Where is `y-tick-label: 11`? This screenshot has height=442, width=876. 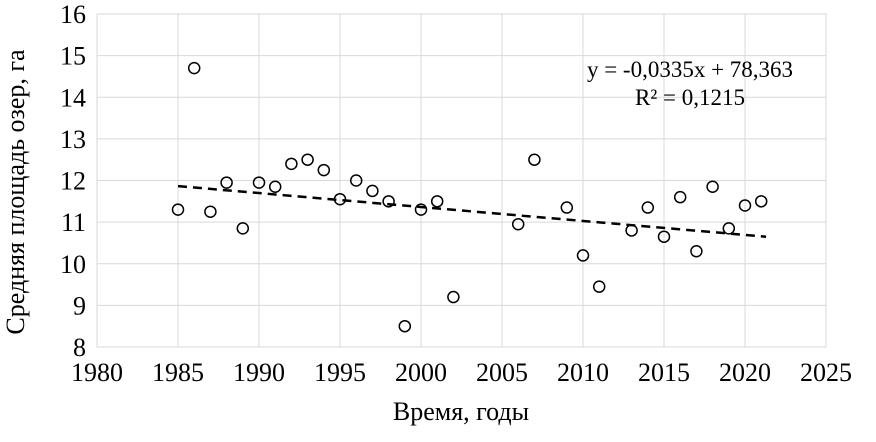 y-tick-label: 11 is located at coordinates (73, 222).